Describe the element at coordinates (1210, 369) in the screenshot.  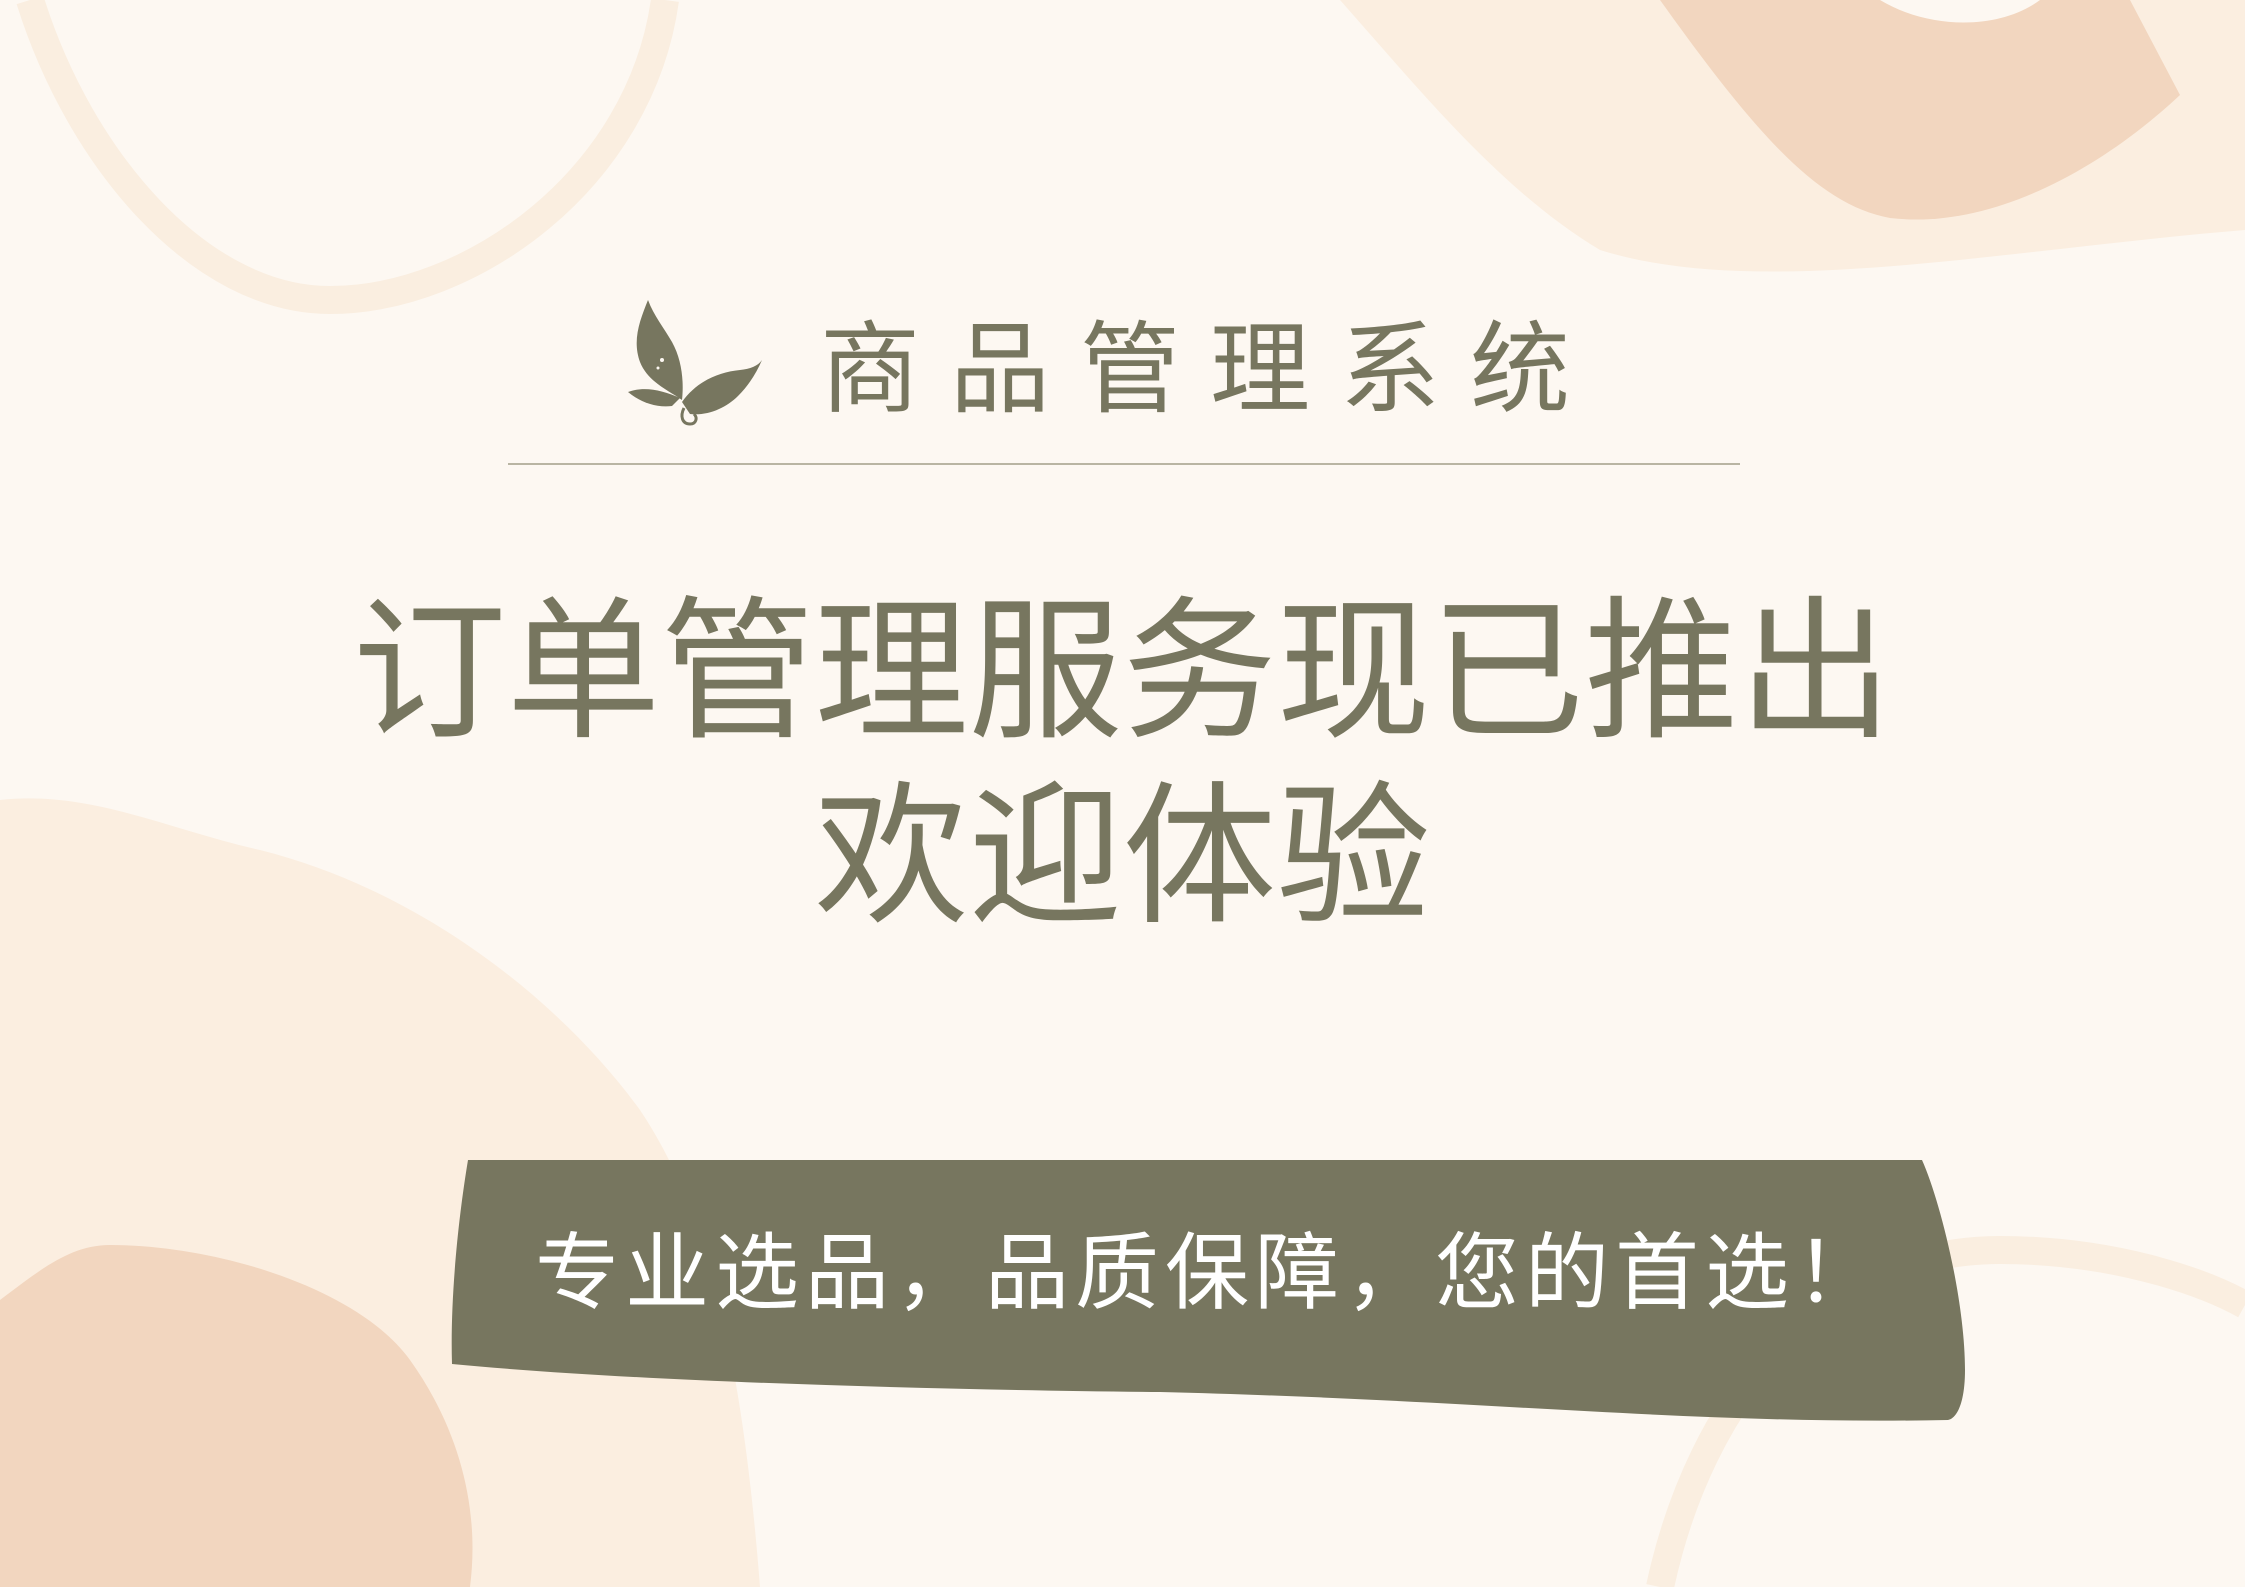
I see `brand-title: 商品管理系统` at that location.